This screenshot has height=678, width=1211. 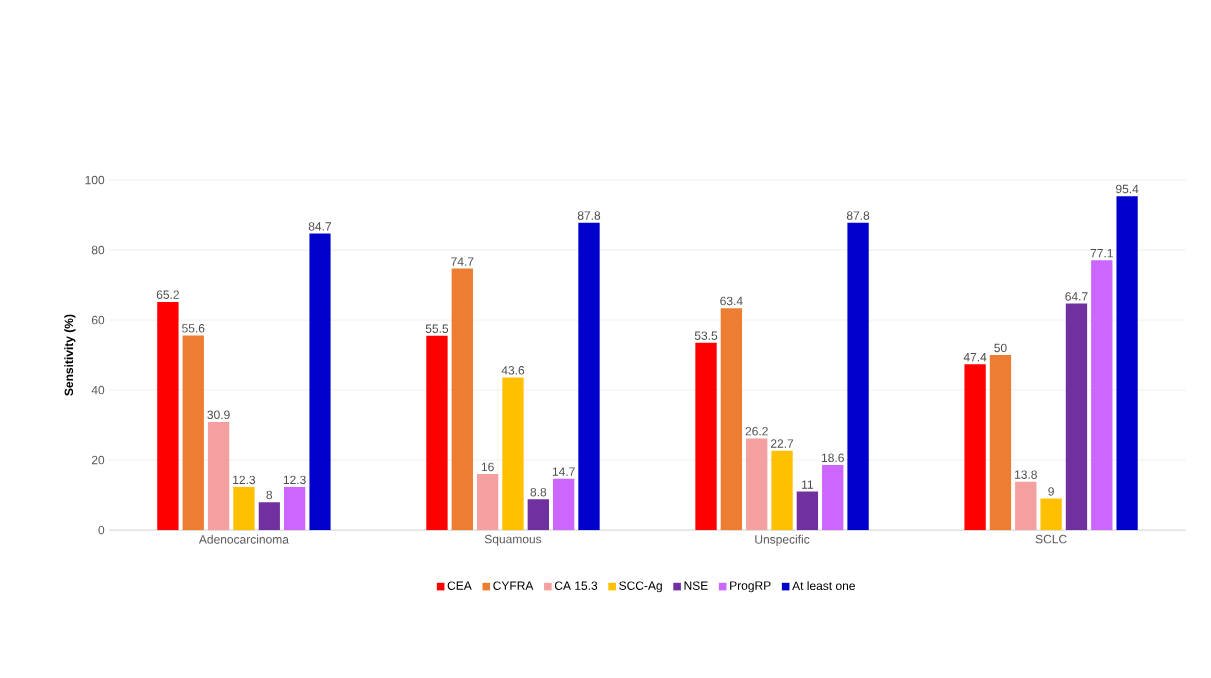 I want to click on data-label: 11, so click(x=808, y=484).